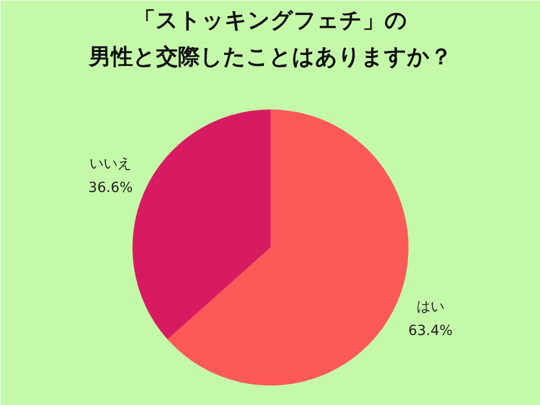 The width and height of the screenshot is (540, 405). I want to click on data-label: 63.4%, so click(430, 331).